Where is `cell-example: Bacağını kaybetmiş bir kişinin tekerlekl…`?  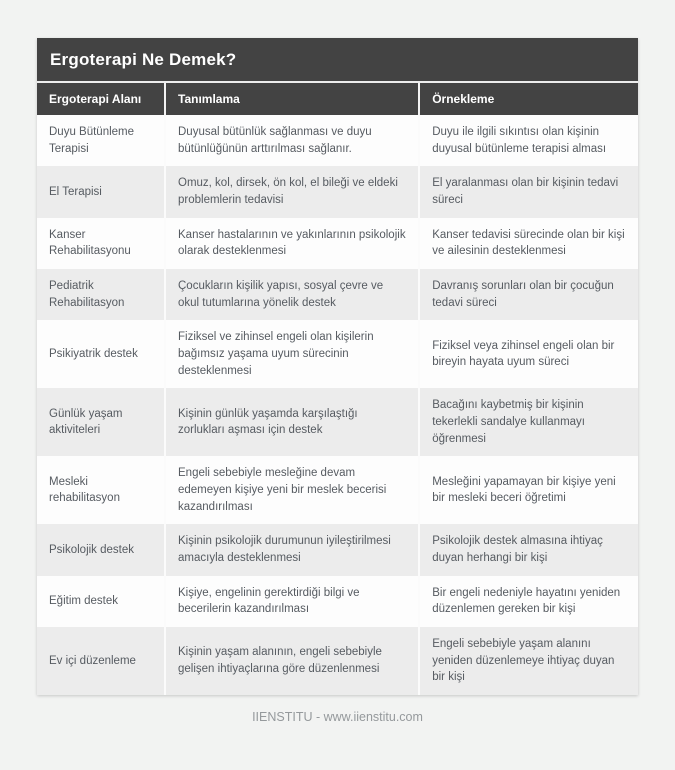
cell-example: Bacağını kaybetmiş bir kişinin tekerlekl… is located at coordinates (528, 422).